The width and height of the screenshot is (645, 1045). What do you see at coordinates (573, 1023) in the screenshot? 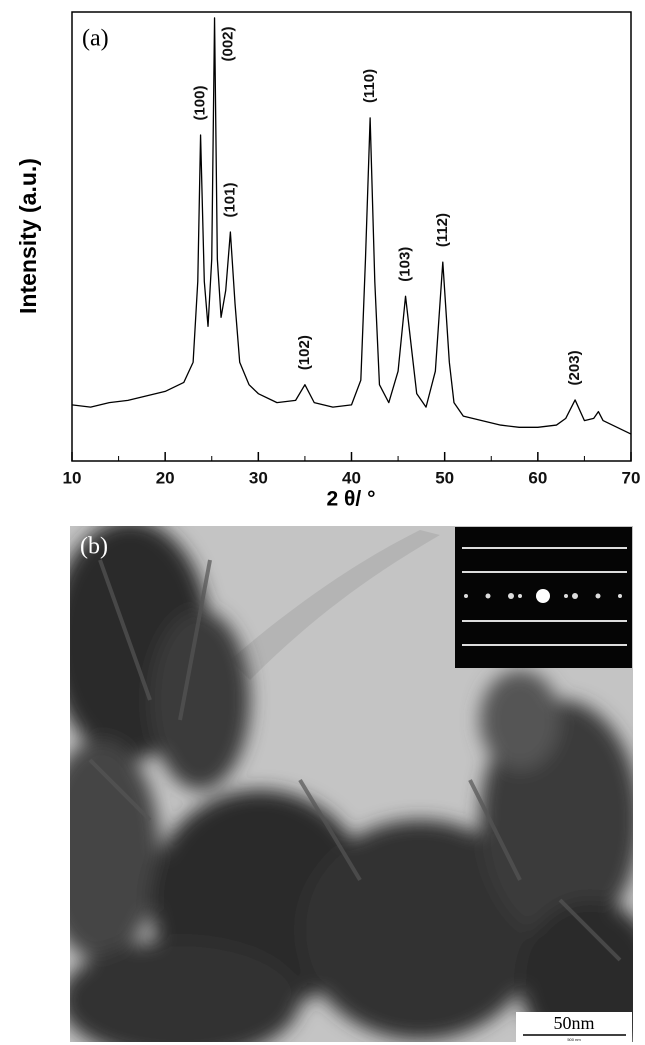
I see `scale-bar-label: 50nm` at bounding box center [573, 1023].